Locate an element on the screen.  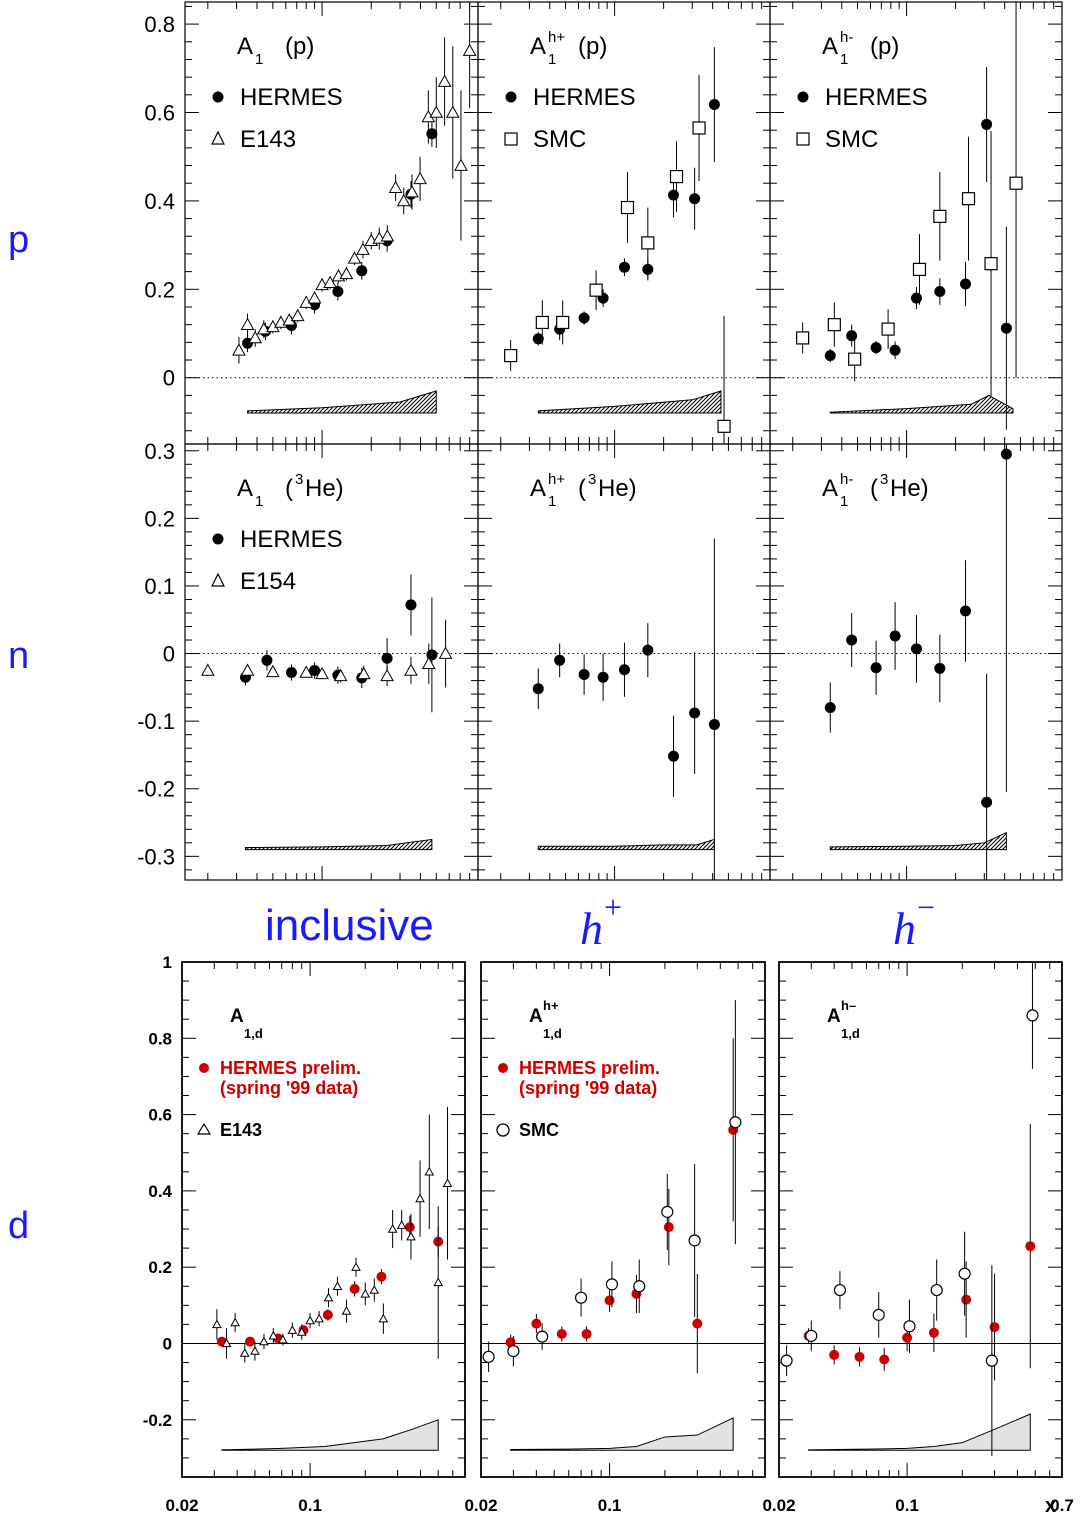
column-label-hminus: h − is located at coordinates (914, 921).